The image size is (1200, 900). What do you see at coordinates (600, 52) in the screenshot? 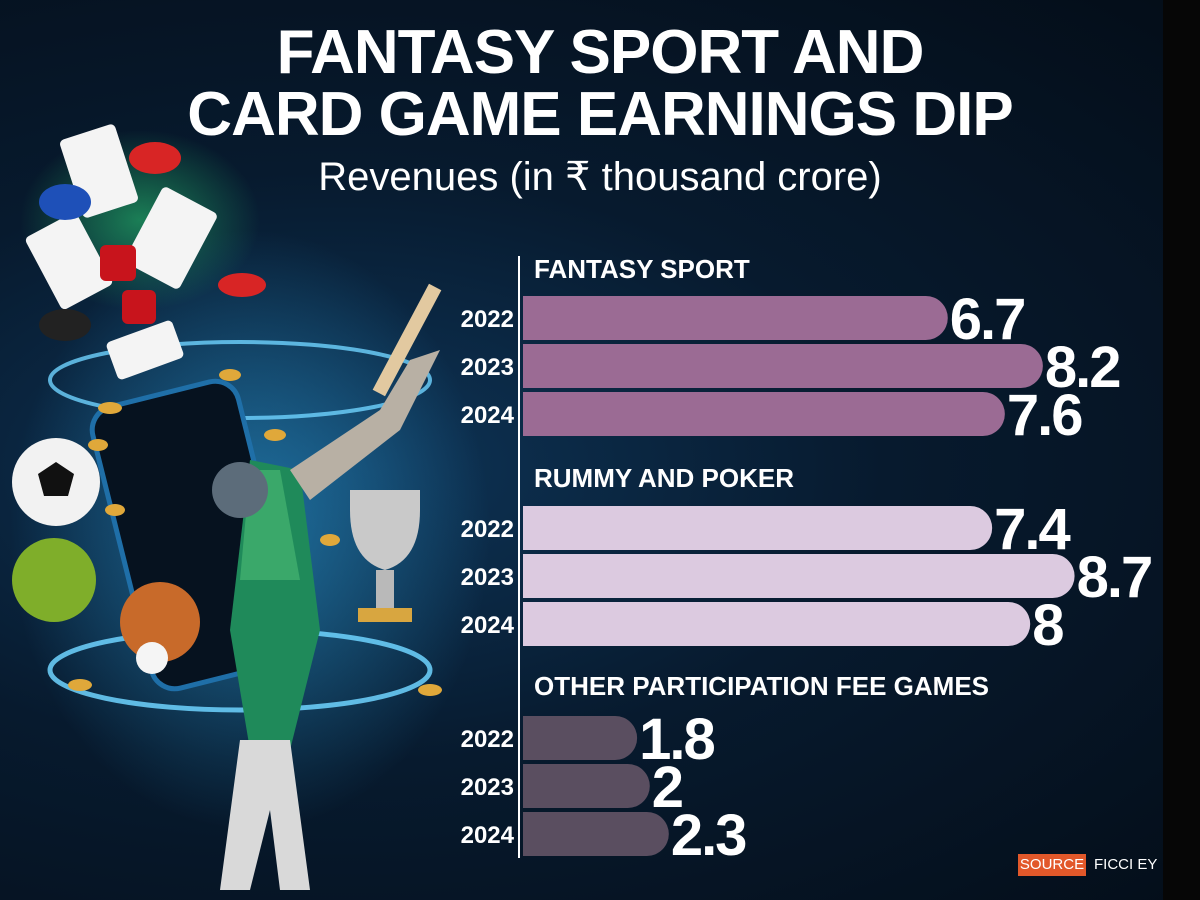
I see `title-line-1: FANTASY SPORT AND` at bounding box center [600, 52].